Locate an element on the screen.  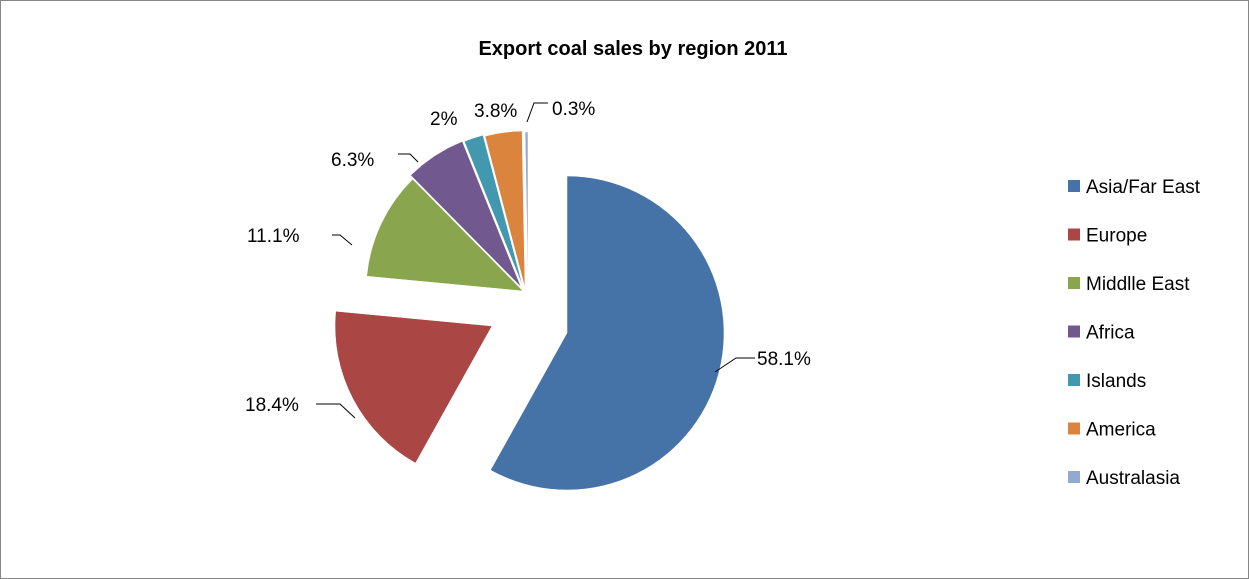
pie-slice-australasia is located at coordinates (526, 210).